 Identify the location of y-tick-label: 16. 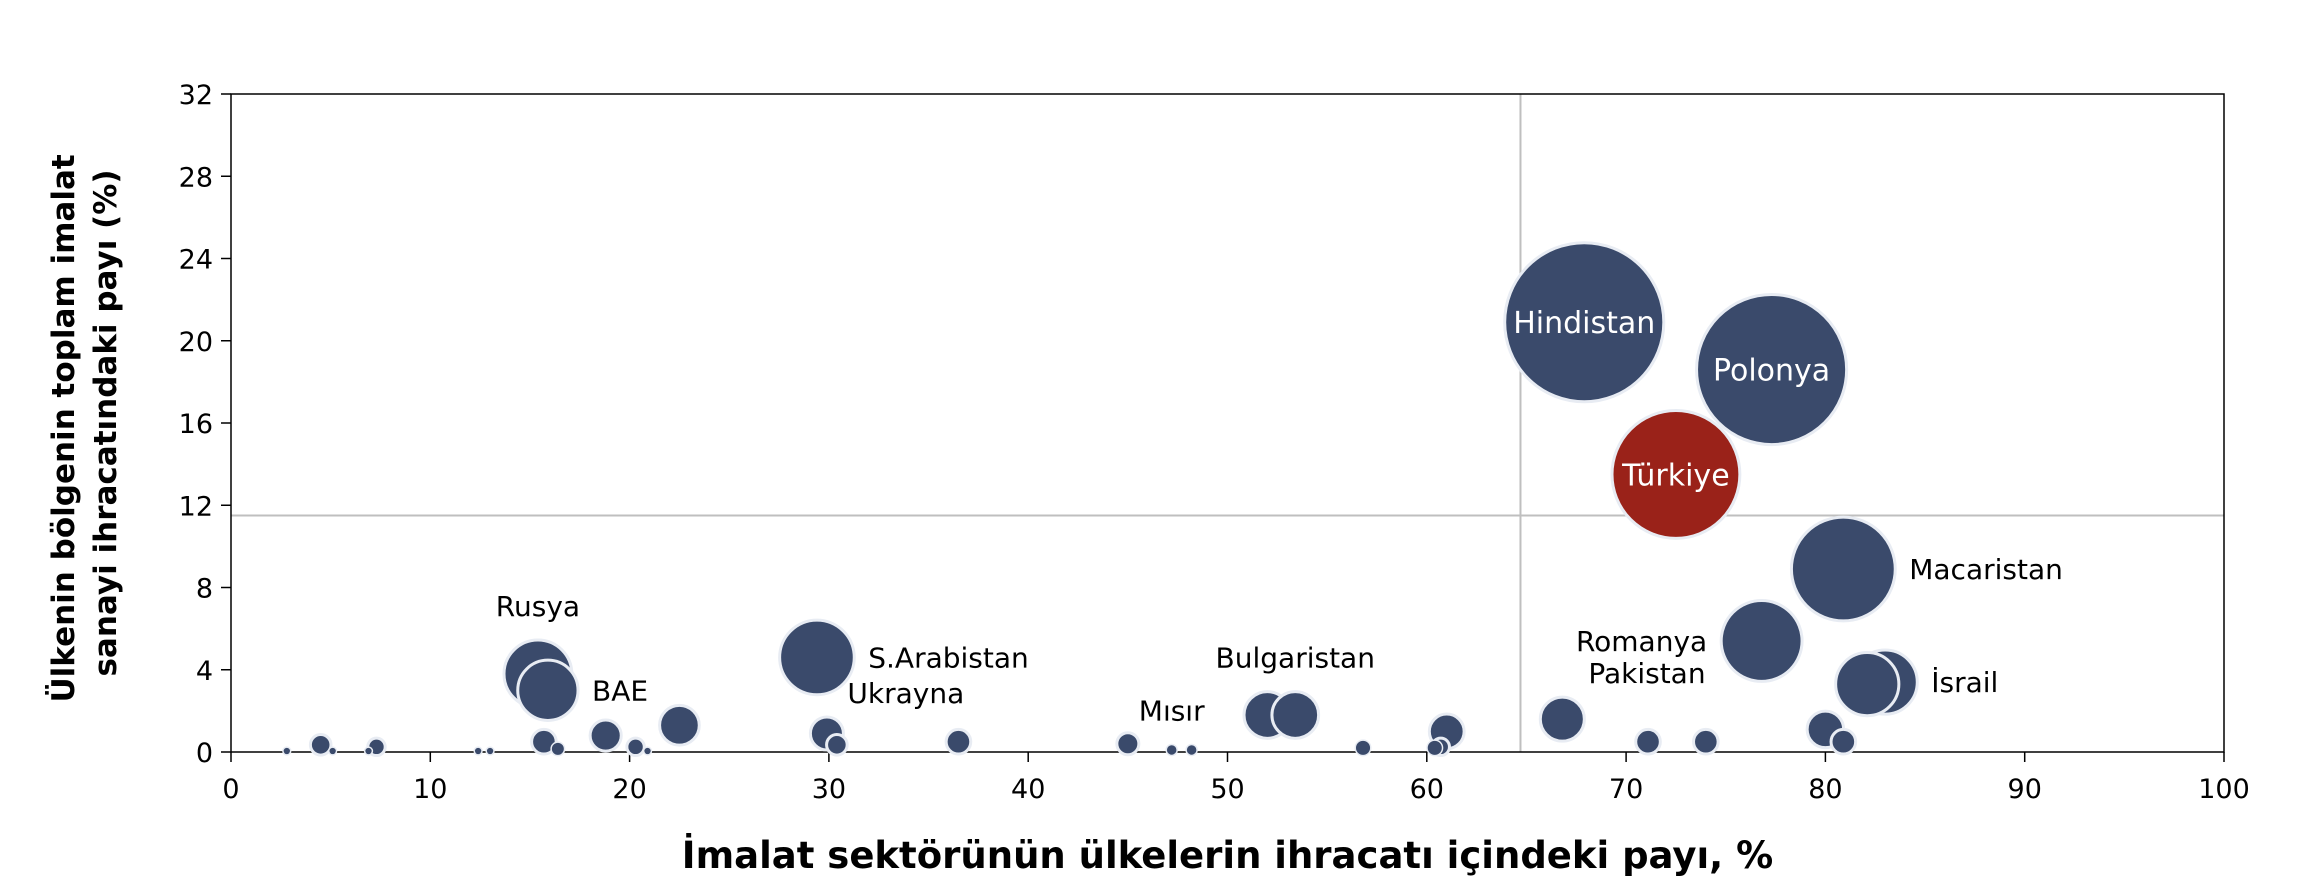
(196, 424).